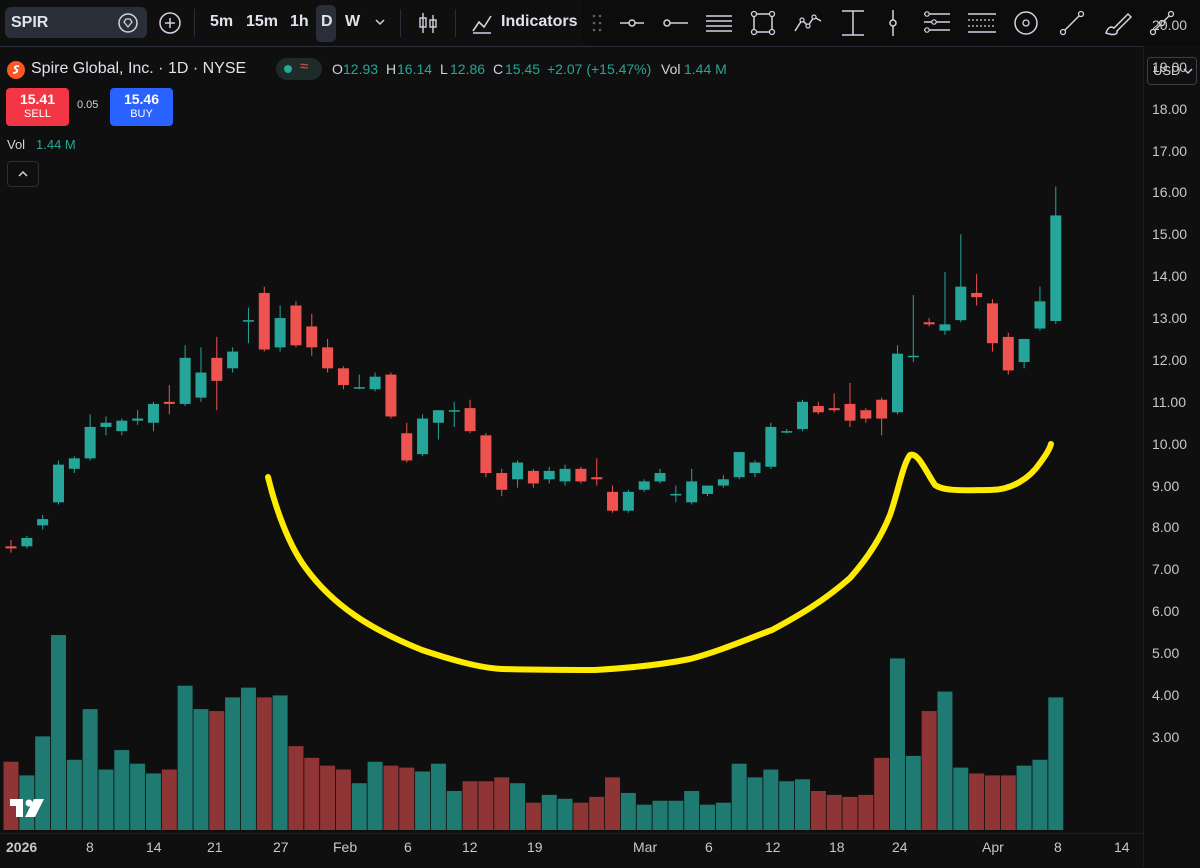 The width and height of the screenshot is (1200, 868). Describe the element at coordinates (893, 23) in the screenshot. I see `vertical-line-icon` at that location.